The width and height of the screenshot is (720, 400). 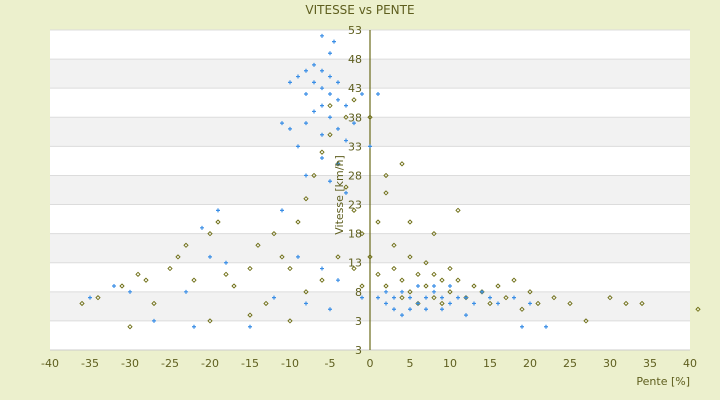 What do you see at coordinates (250, 363) in the screenshot?
I see `x-tick-label: -15` at bounding box center [250, 363].